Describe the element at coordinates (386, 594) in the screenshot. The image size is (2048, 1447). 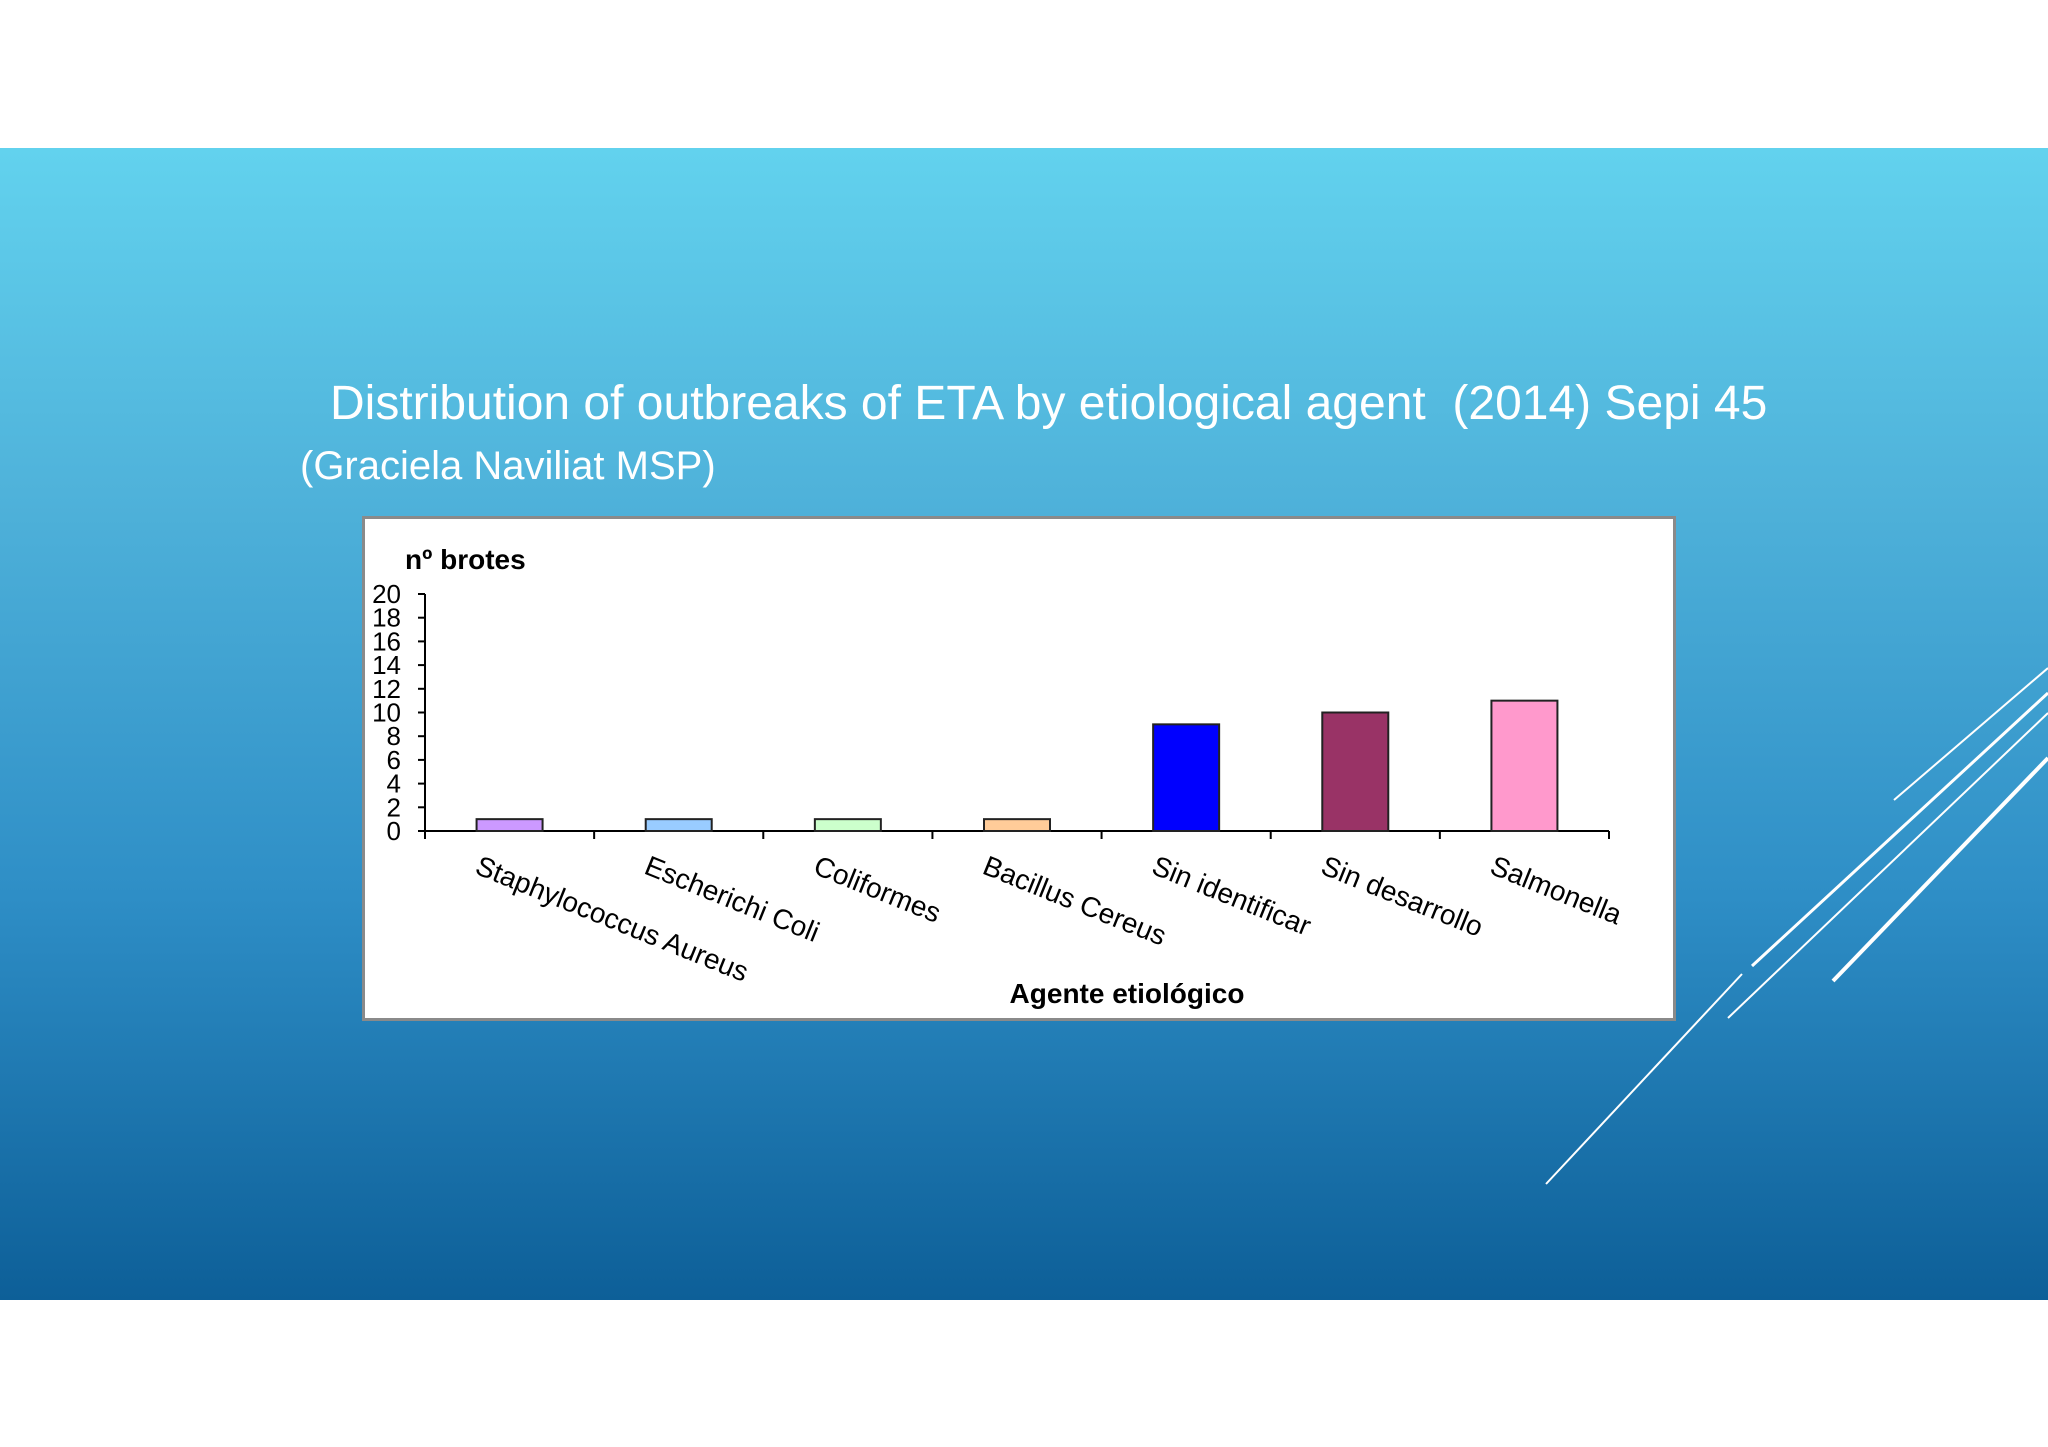
I see `y-tick-label: 20` at that location.